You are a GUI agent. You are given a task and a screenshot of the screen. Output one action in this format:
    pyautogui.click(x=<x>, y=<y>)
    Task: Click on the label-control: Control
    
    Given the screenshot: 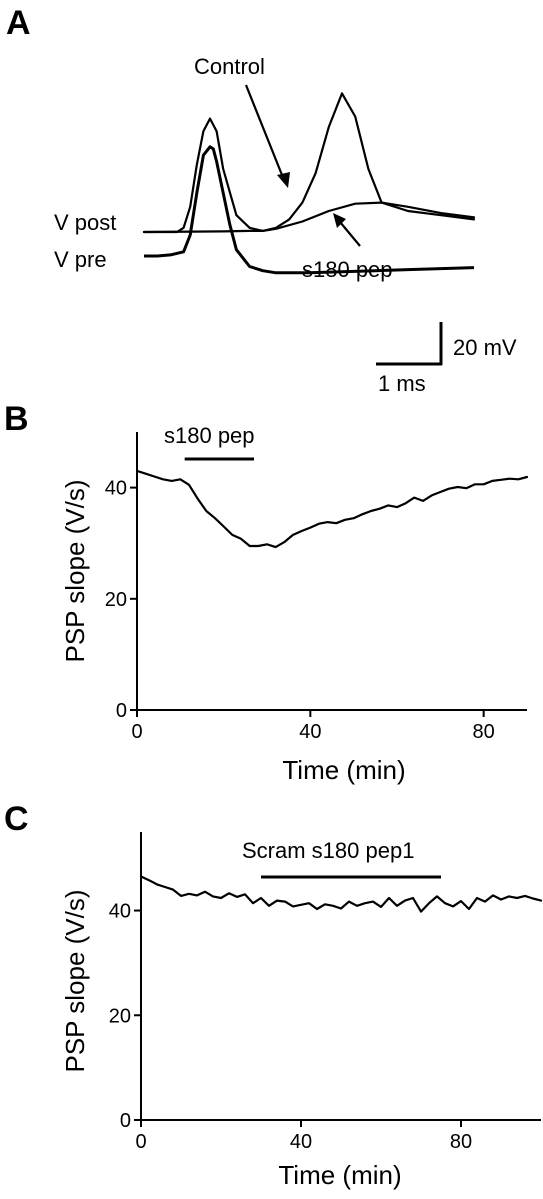 What is the action you would take?
    pyautogui.click(x=229, y=66)
    